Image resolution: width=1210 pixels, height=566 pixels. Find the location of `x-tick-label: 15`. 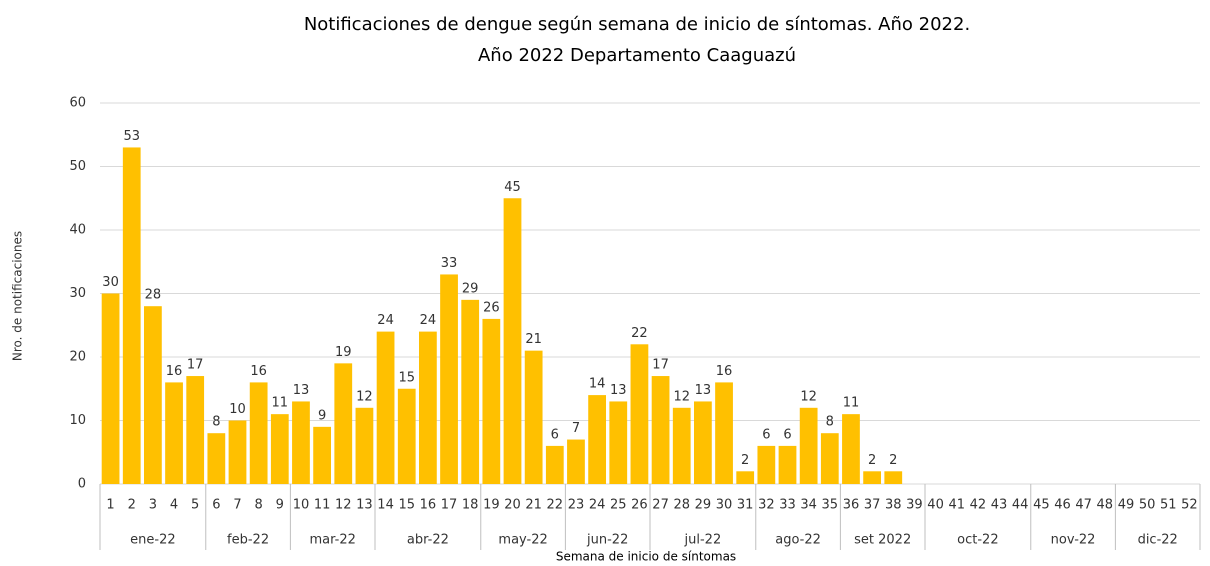

x-tick-label: 15 is located at coordinates (406, 505).